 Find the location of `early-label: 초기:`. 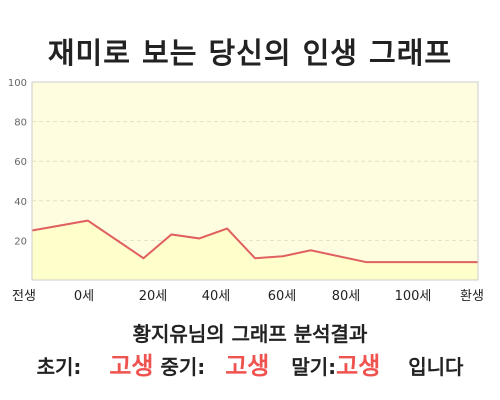

early-label: 초기: is located at coordinates (59, 367).